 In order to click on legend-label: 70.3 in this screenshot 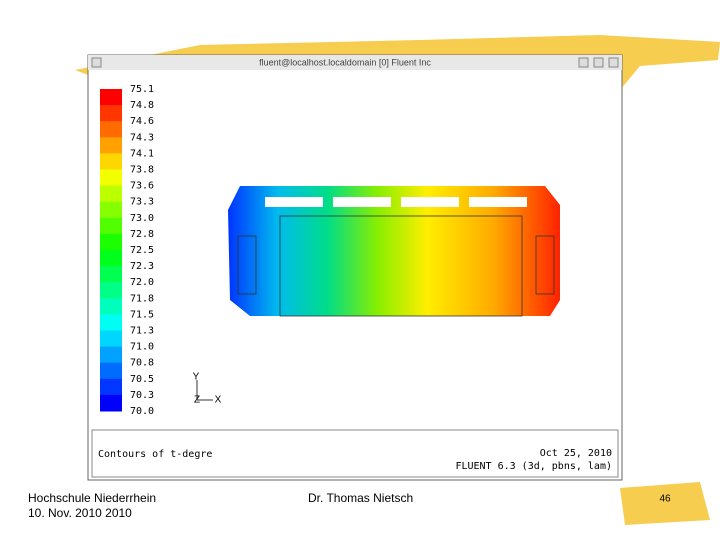, I will do `click(142, 395)`.